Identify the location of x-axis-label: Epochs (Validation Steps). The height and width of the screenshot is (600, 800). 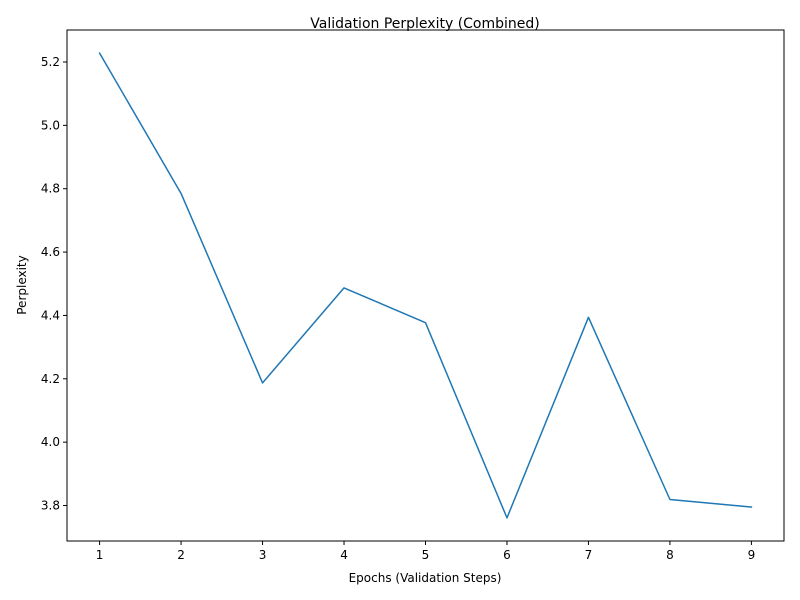
(425, 578).